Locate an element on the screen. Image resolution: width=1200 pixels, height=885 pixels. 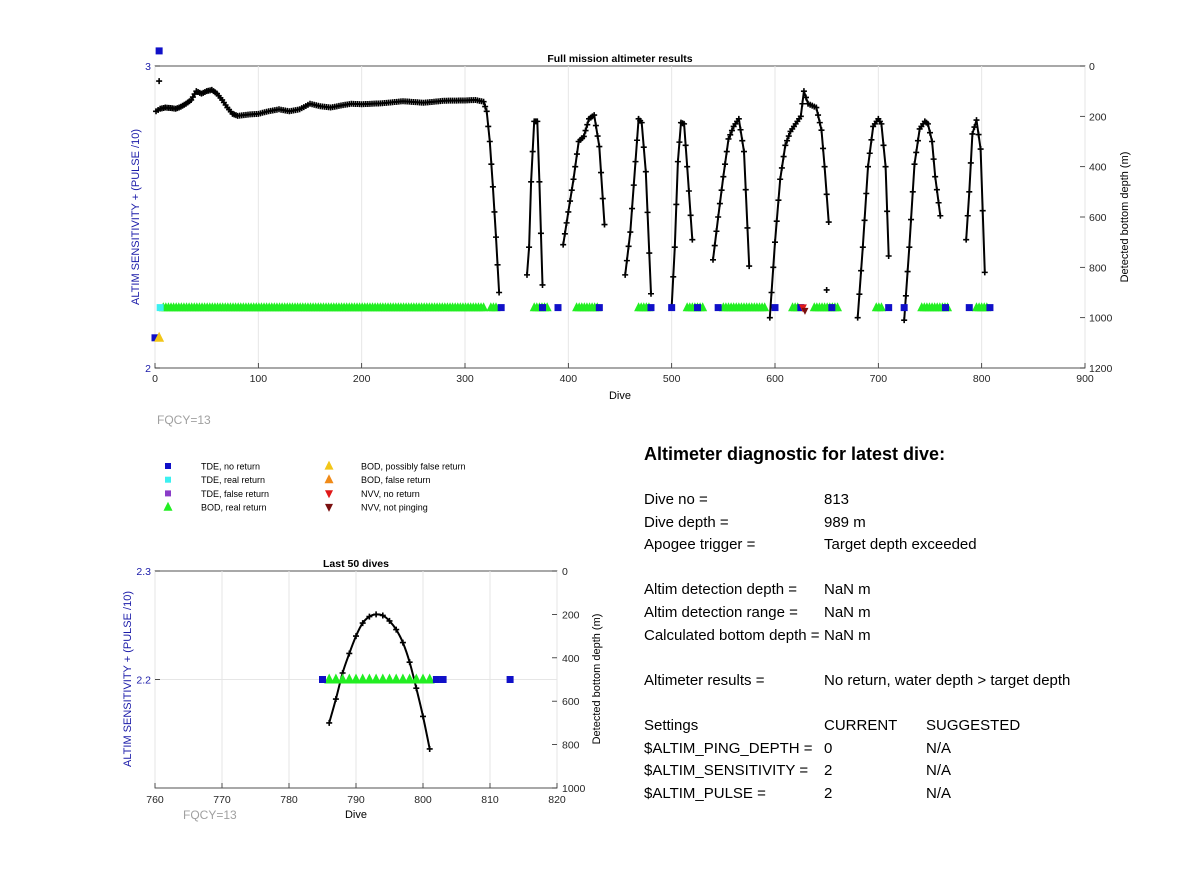
x-tick-label: 600 is located at coordinates (775, 379).